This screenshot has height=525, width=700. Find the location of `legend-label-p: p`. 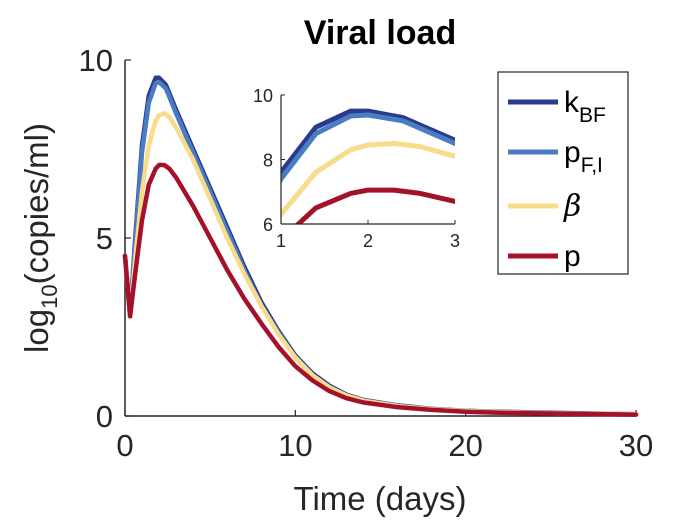

legend-label-p: p is located at coordinates (572, 256).